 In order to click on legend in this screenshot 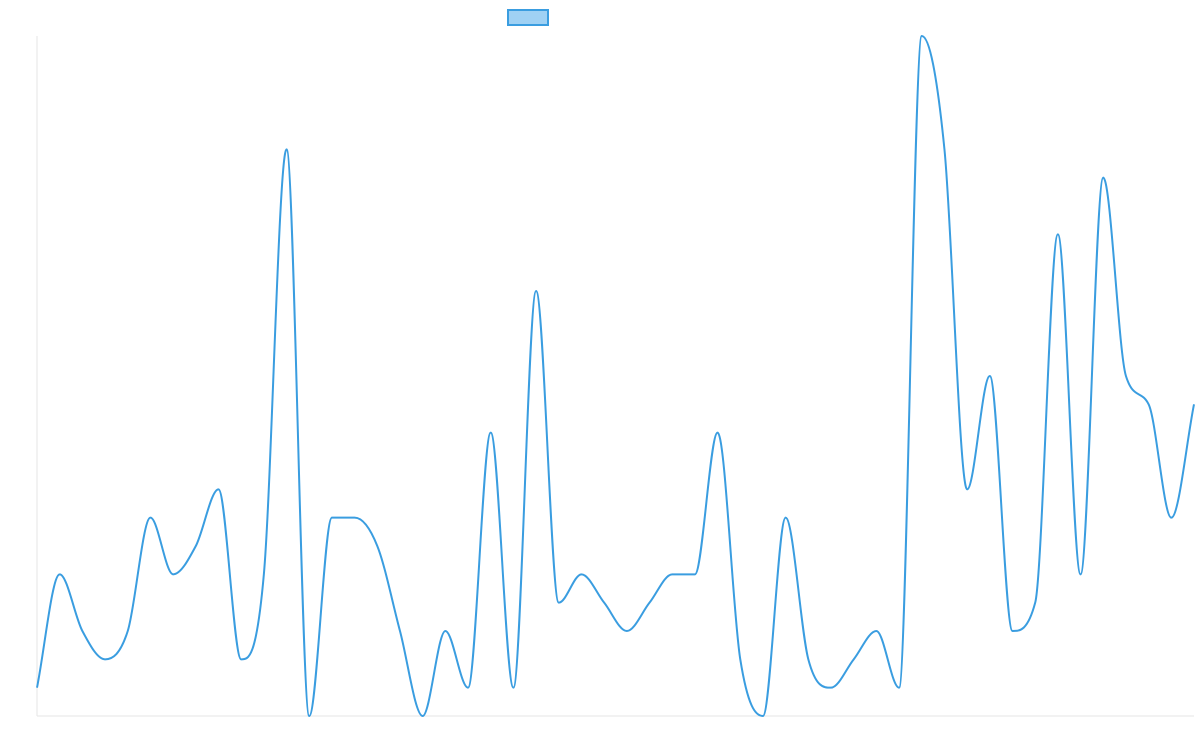, I will do `click(528, 17)`.